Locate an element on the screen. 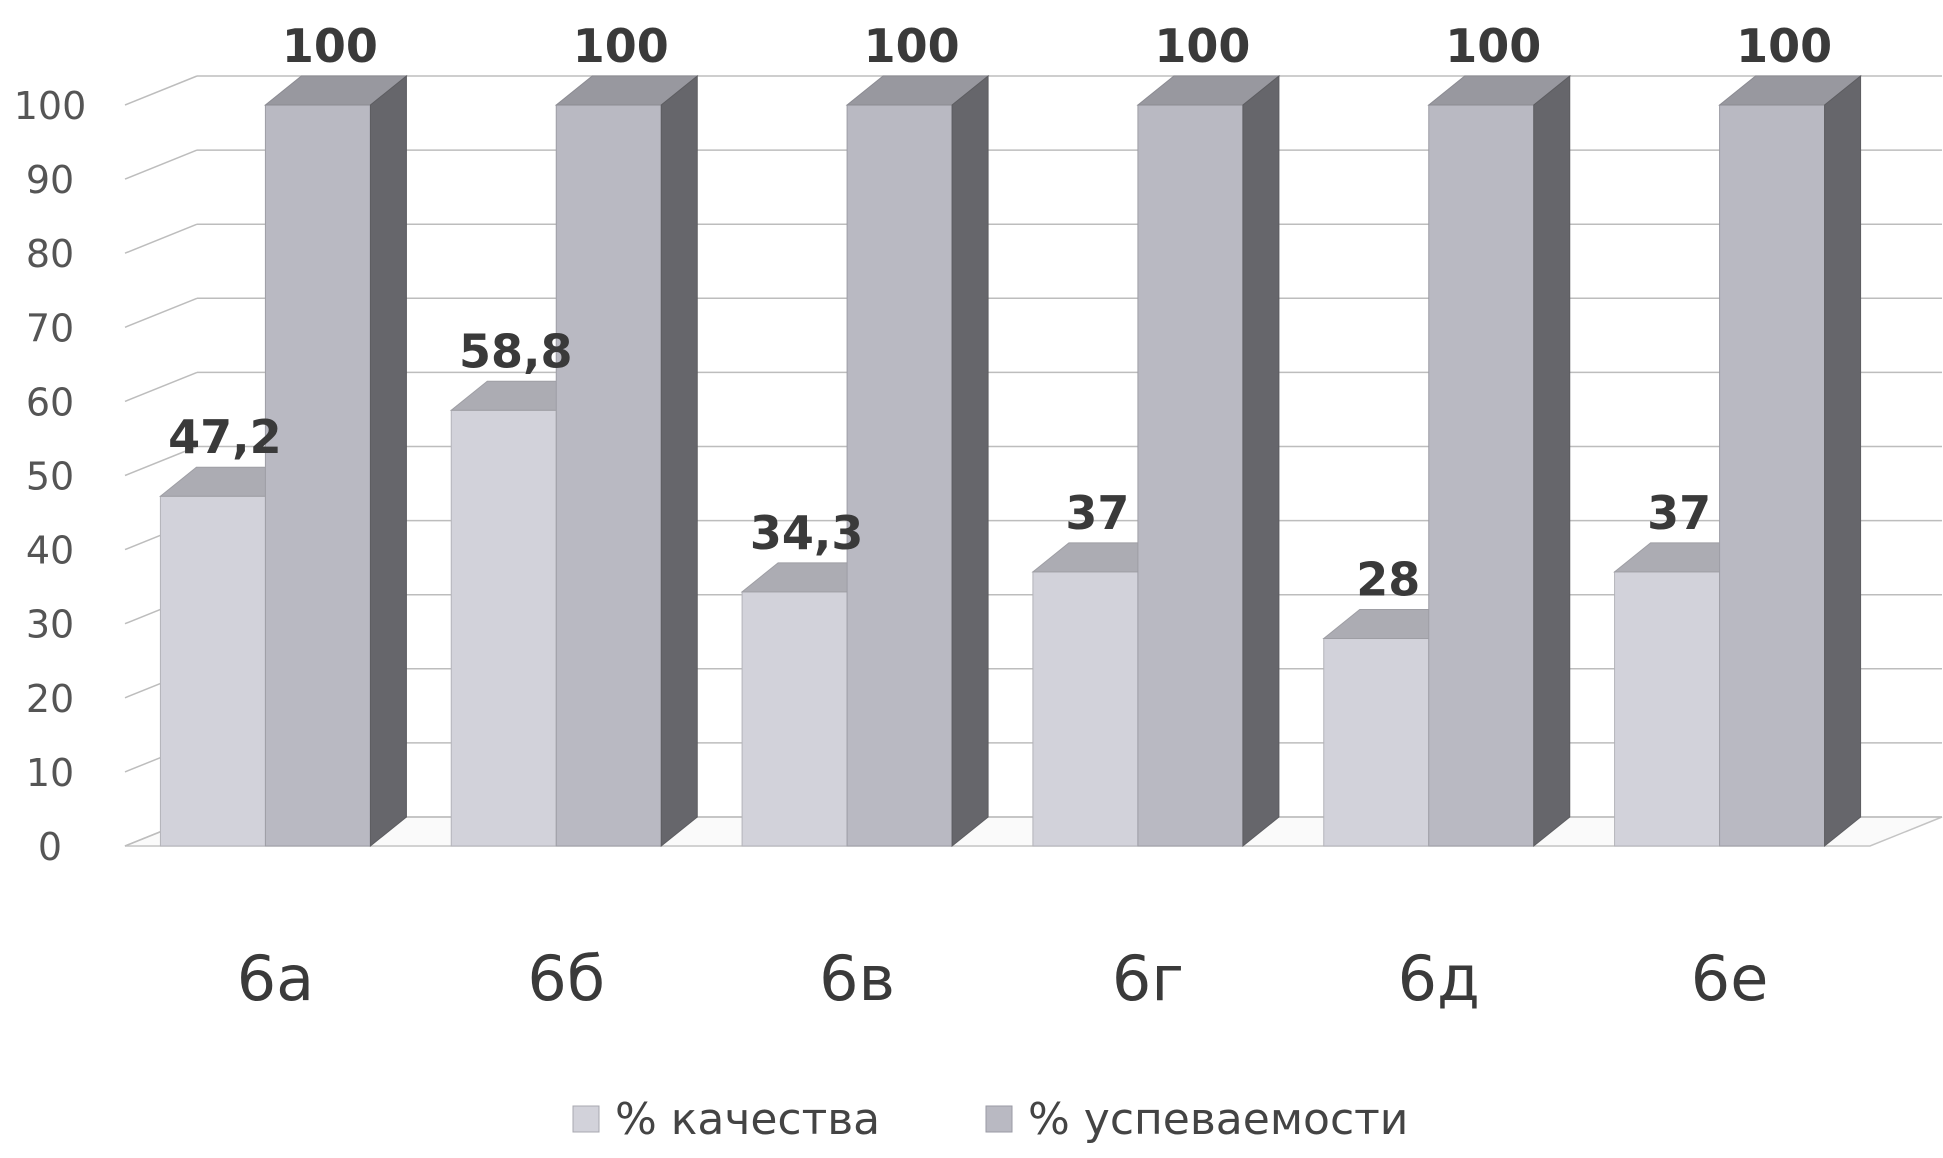 This screenshot has width=1943, height=1158. y-tick-label: 90 is located at coordinates (50, 180).